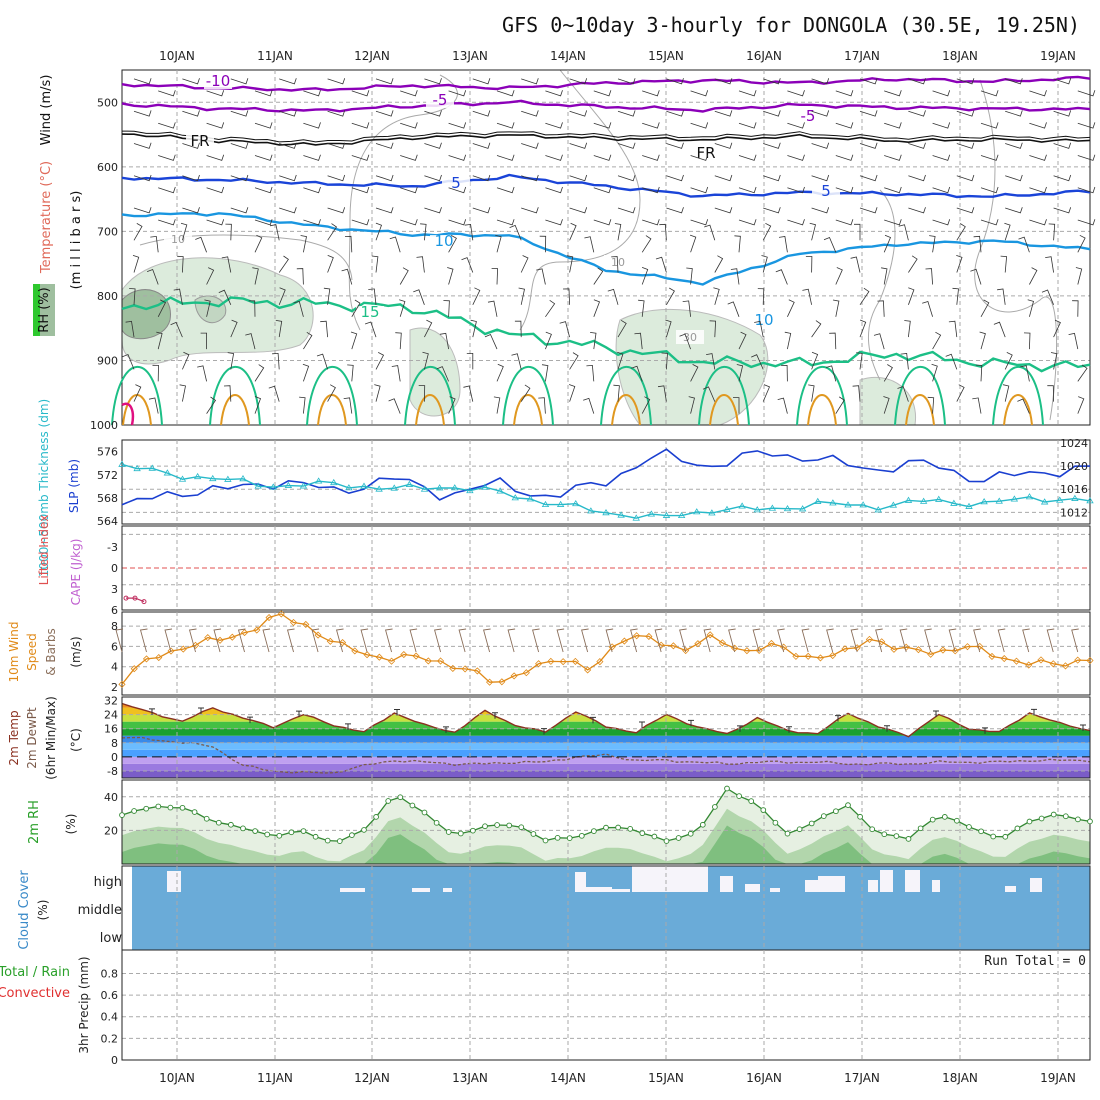  I want to click on thickness-tick-label: 572, so click(107, 475).